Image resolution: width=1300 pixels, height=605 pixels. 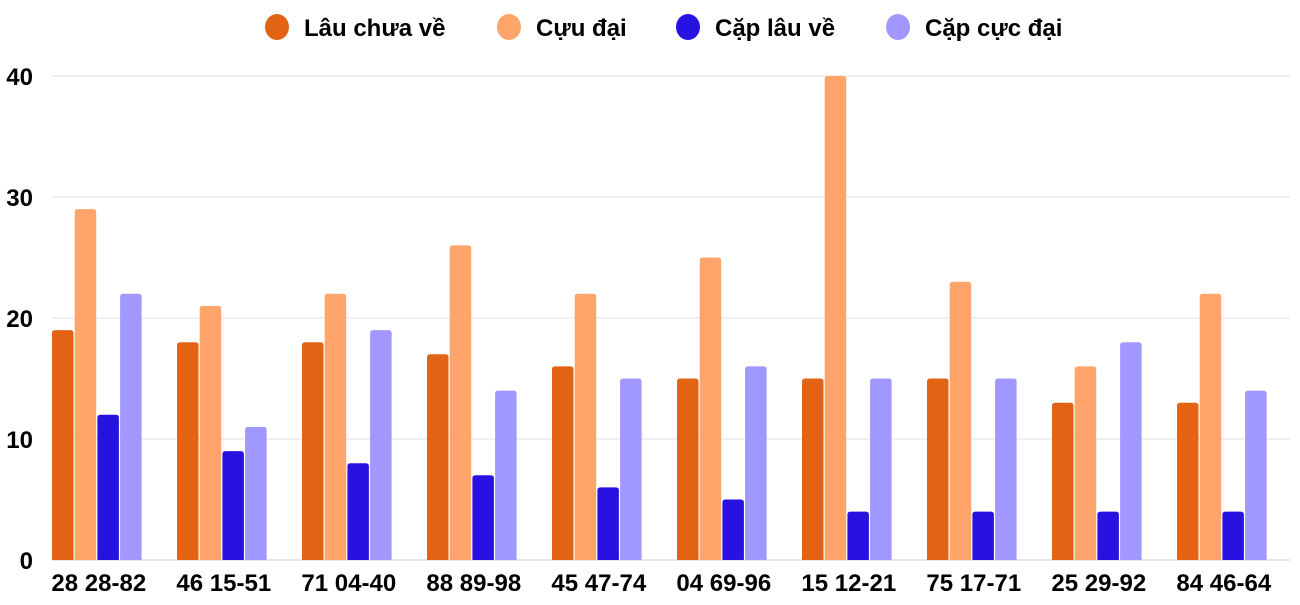 I want to click on y-tick-label: 10, so click(x=19, y=440).